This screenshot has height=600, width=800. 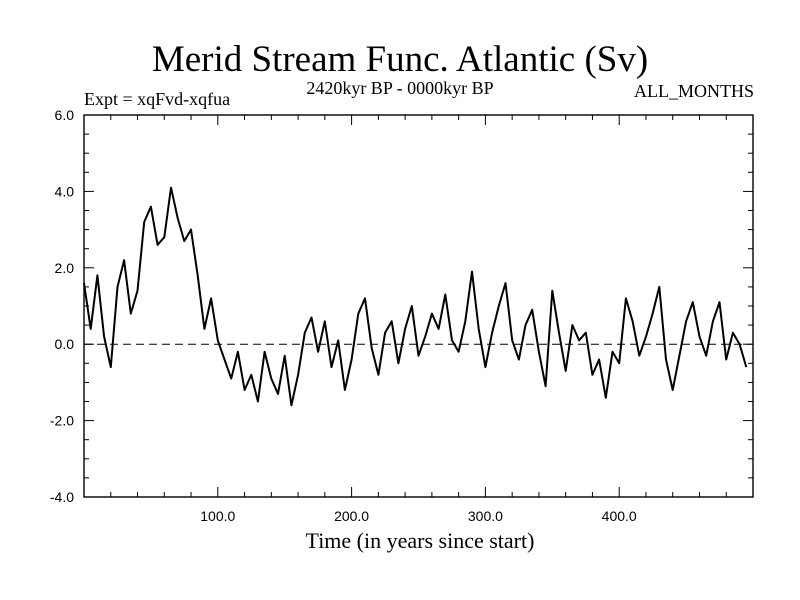 I want to click on chart-title: Merid Stream Func. Atlantic (Sv), so click(x=400, y=59).